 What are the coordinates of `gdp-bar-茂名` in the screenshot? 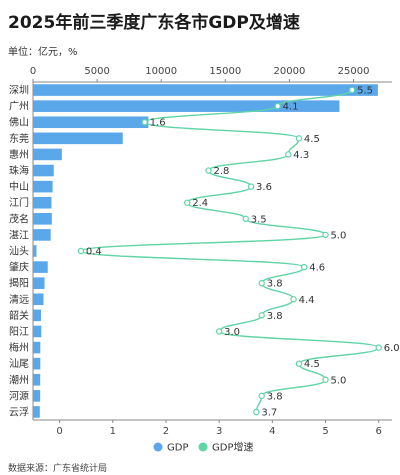 It's located at (42, 219).